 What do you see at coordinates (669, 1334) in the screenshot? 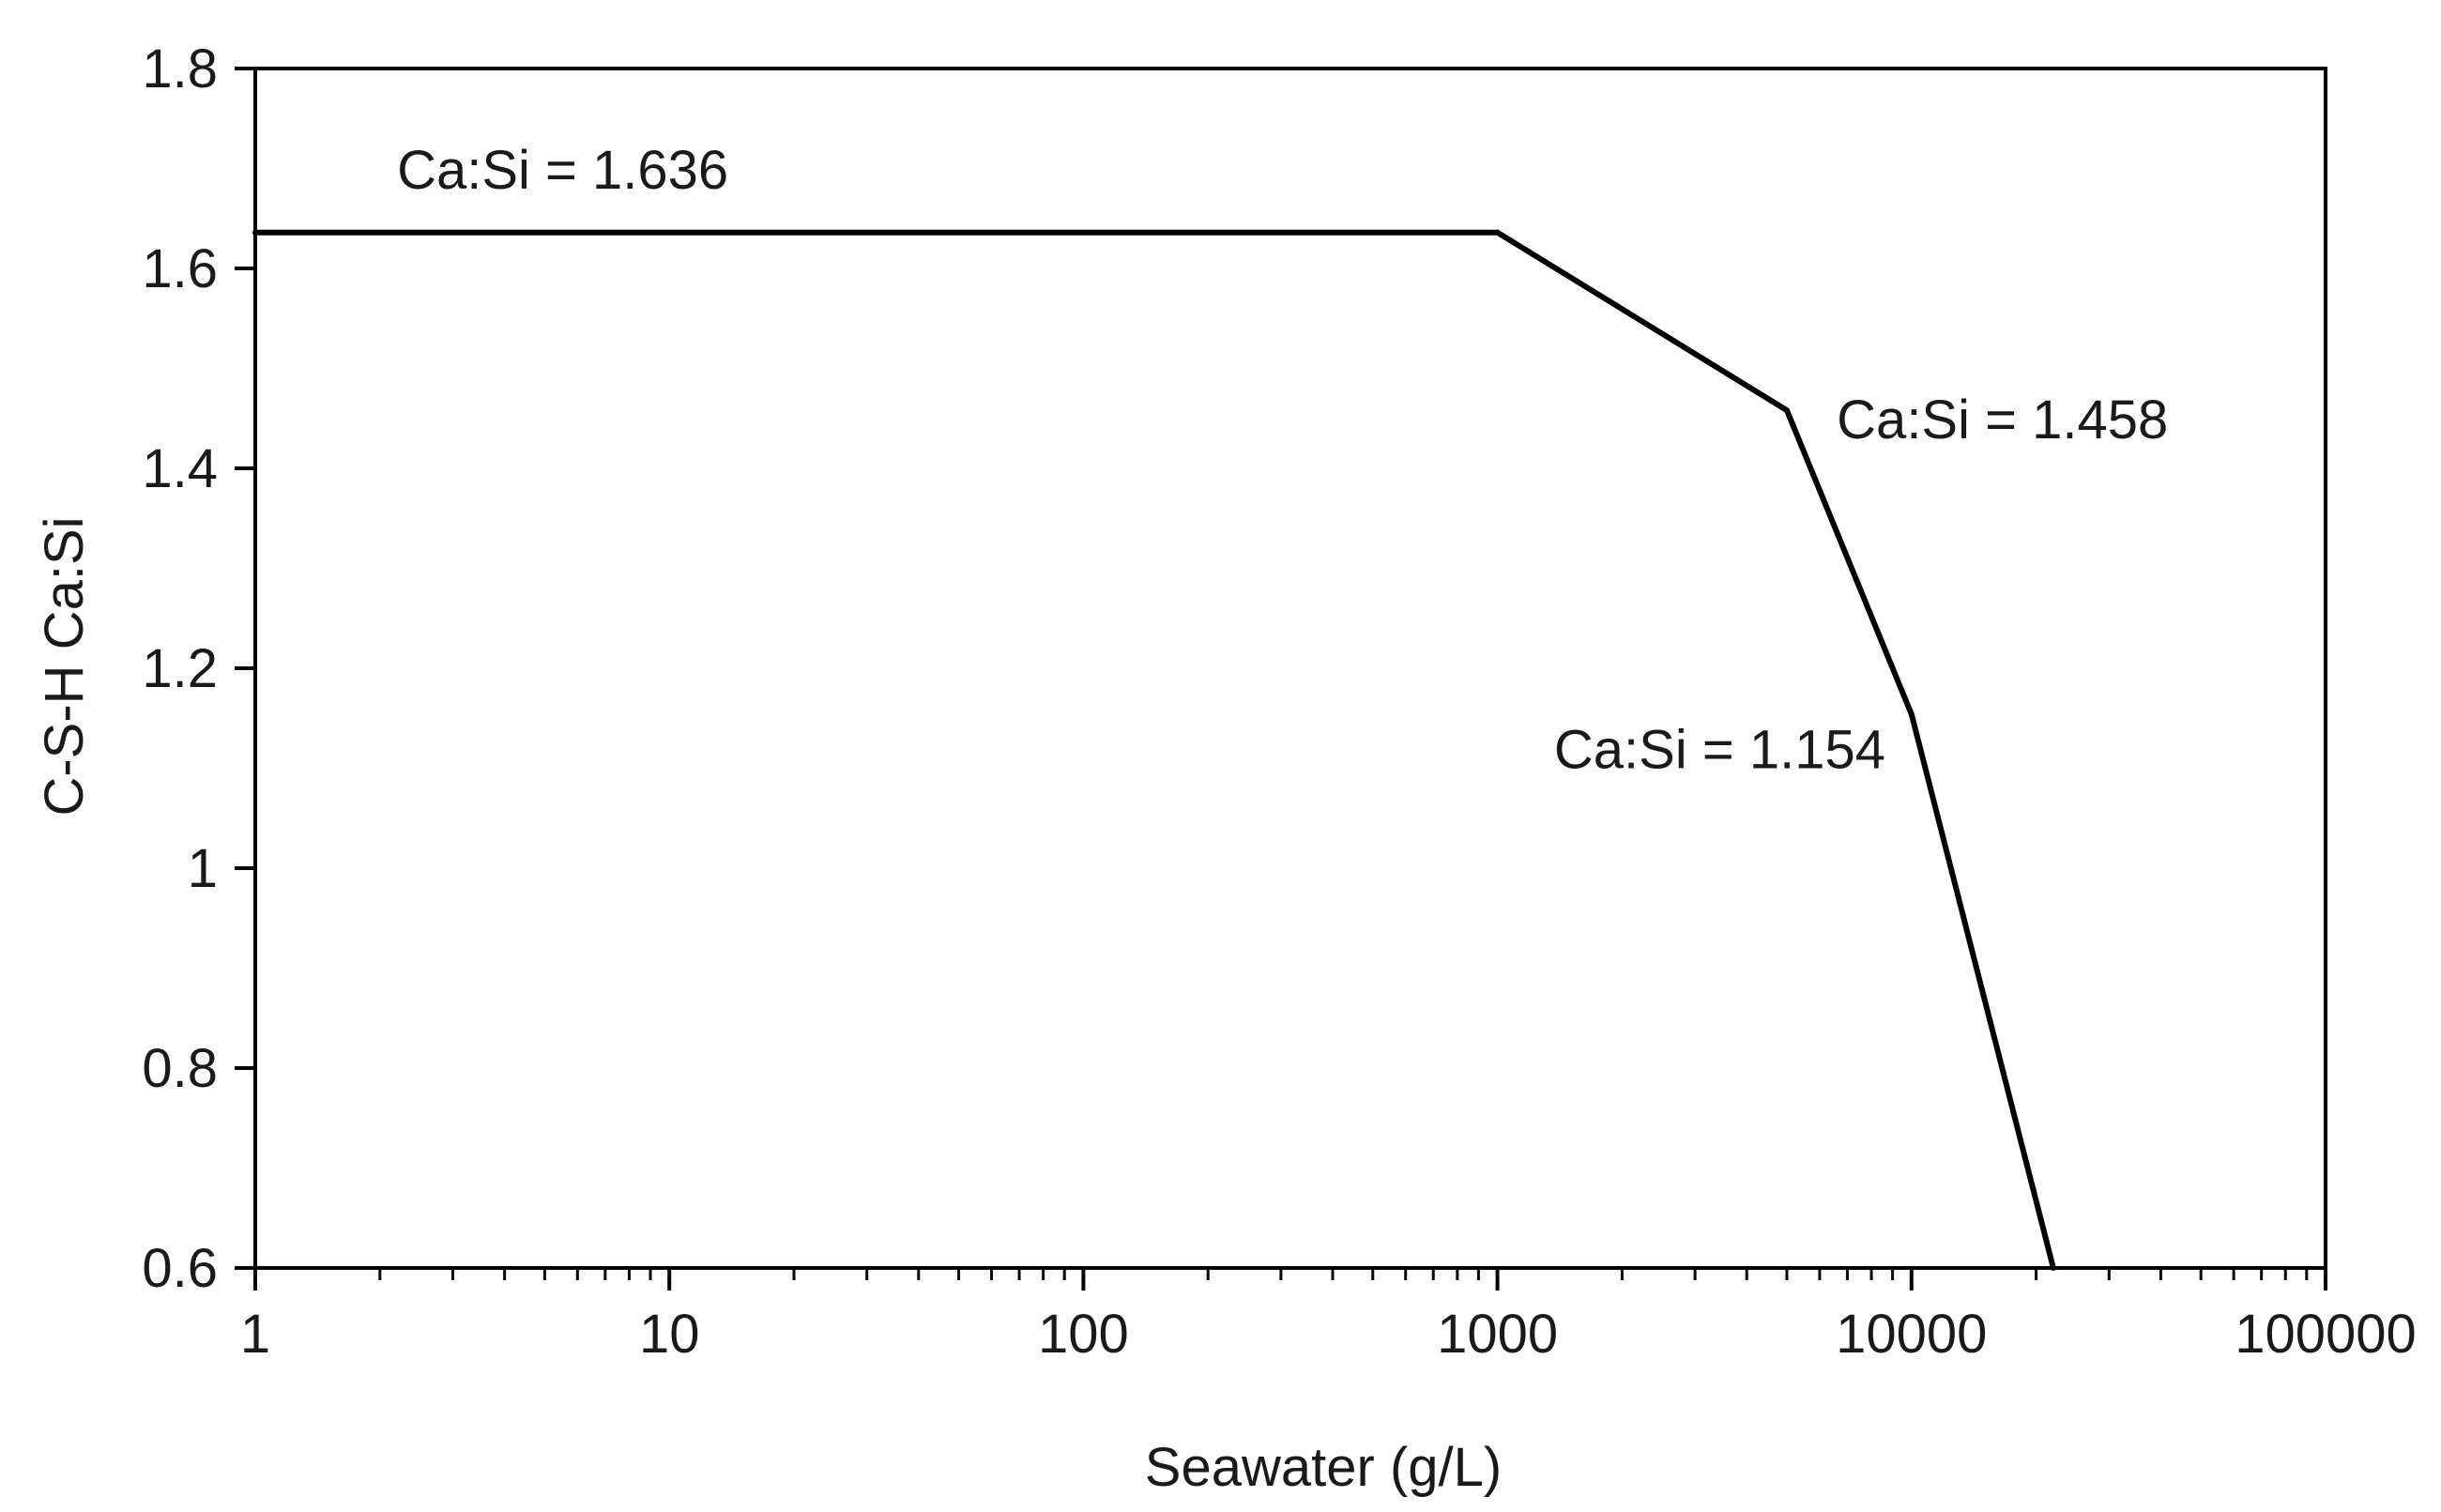
I see `x-tick-label: 10` at bounding box center [669, 1334].